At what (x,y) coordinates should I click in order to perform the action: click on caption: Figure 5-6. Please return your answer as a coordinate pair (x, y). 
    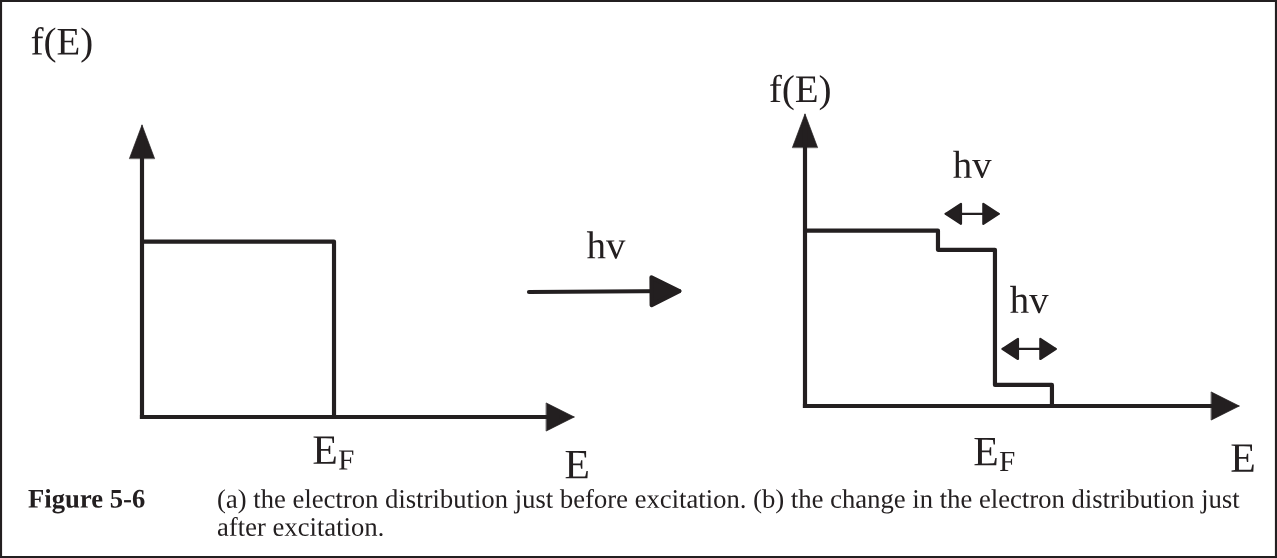
    Looking at the image, I should click on (86, 501).